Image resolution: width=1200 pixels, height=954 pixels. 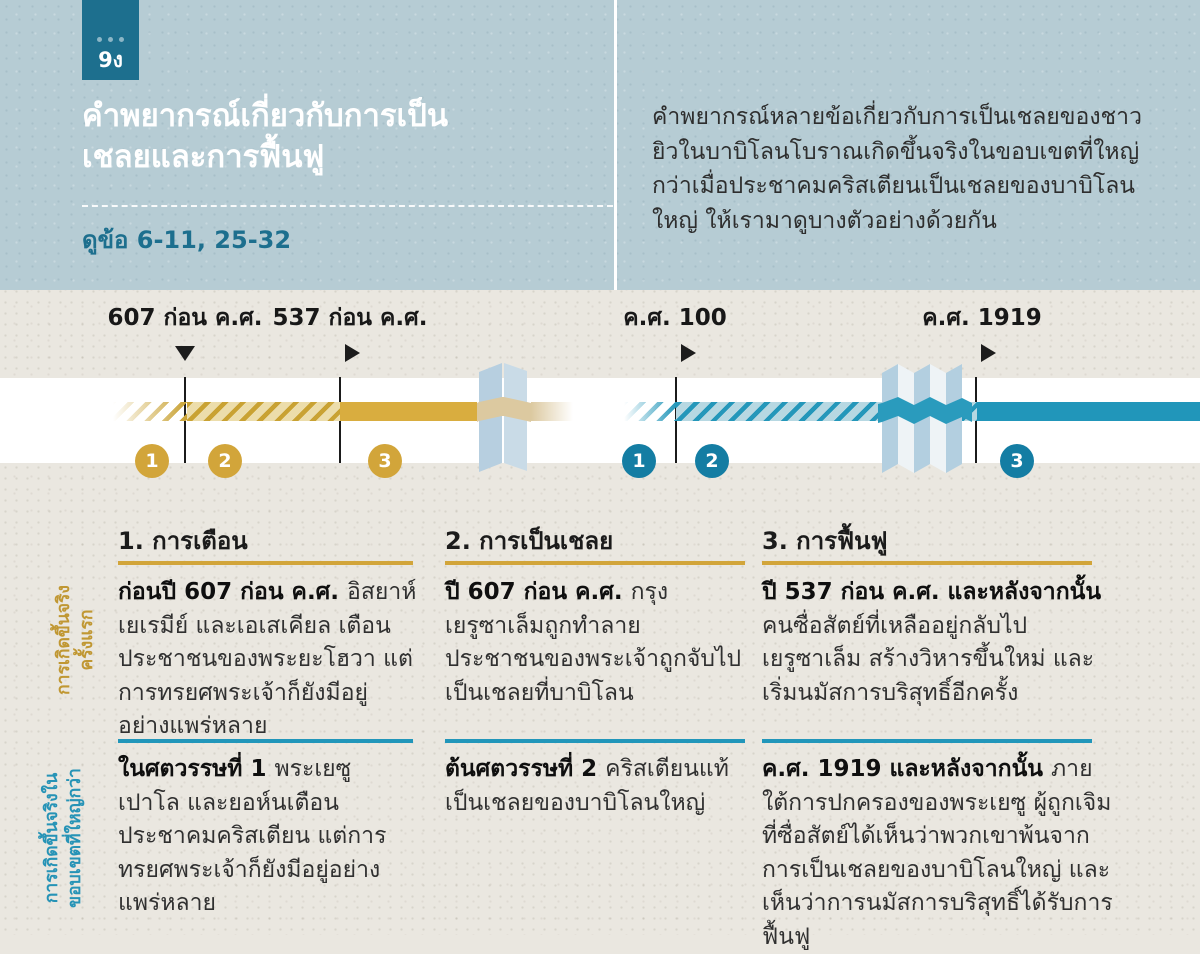 What do you see at coordinates (1088, 411) in the screenshot?
I see `teal-stripe-solid` at bounding box center [1088, 411].